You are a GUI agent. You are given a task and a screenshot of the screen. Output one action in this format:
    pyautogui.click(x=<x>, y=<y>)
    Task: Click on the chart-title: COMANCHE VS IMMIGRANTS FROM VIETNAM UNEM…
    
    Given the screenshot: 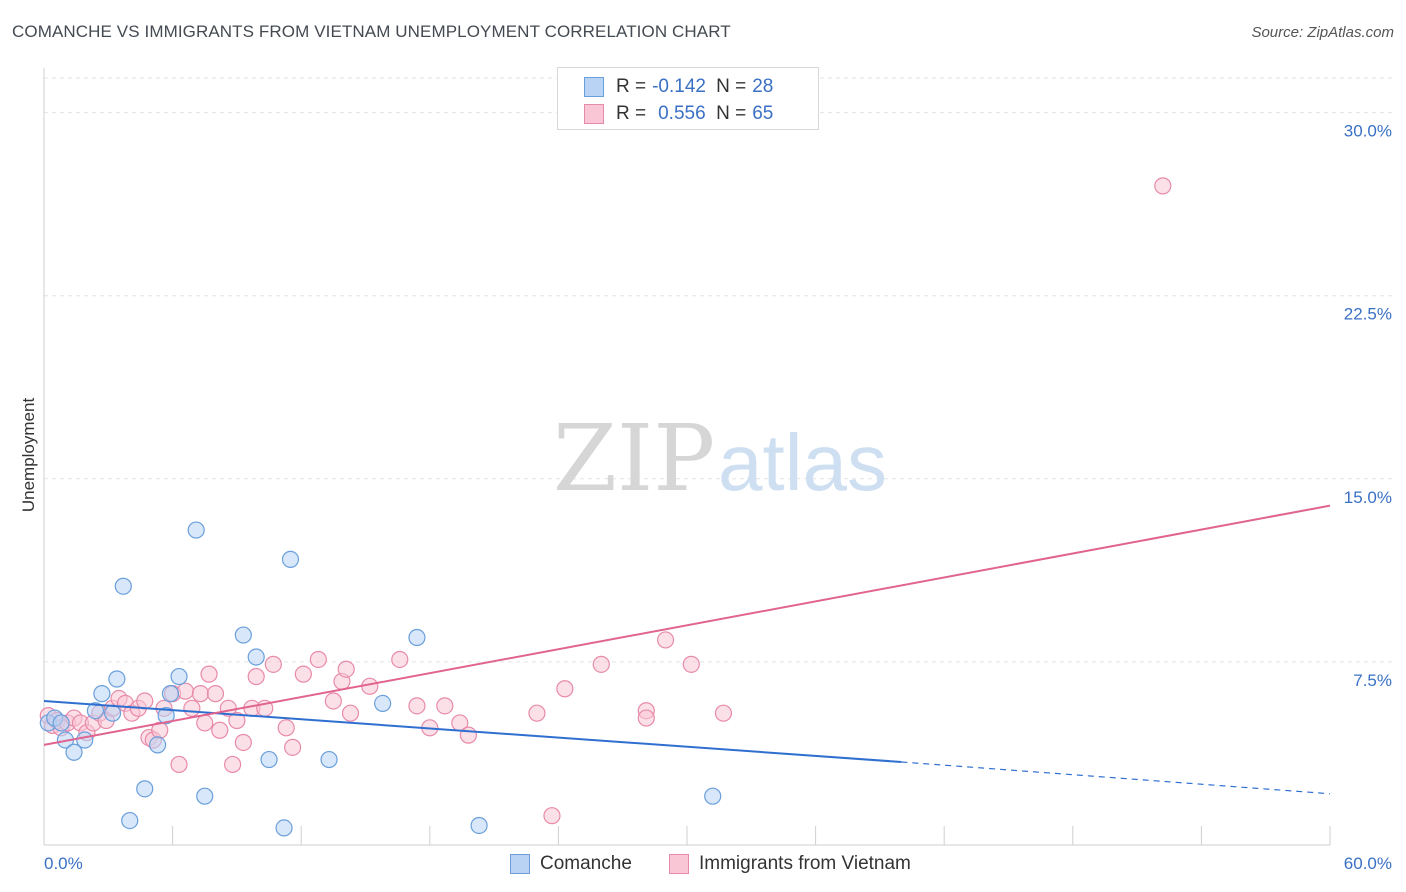 What is the action you would take?
    pyautogui.click(x=371, y=31)
    